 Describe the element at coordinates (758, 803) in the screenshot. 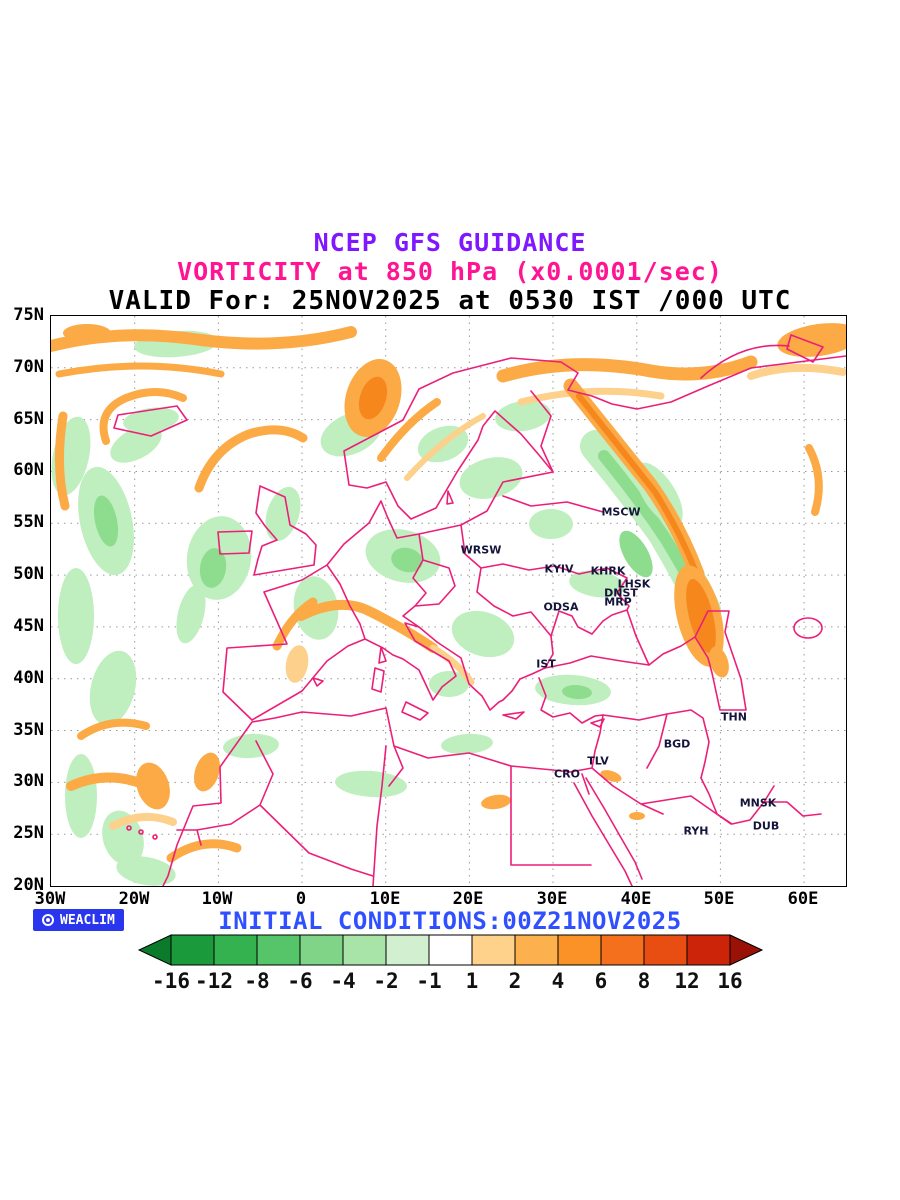

I see `city-label-mnsk: MNSK` at that location.